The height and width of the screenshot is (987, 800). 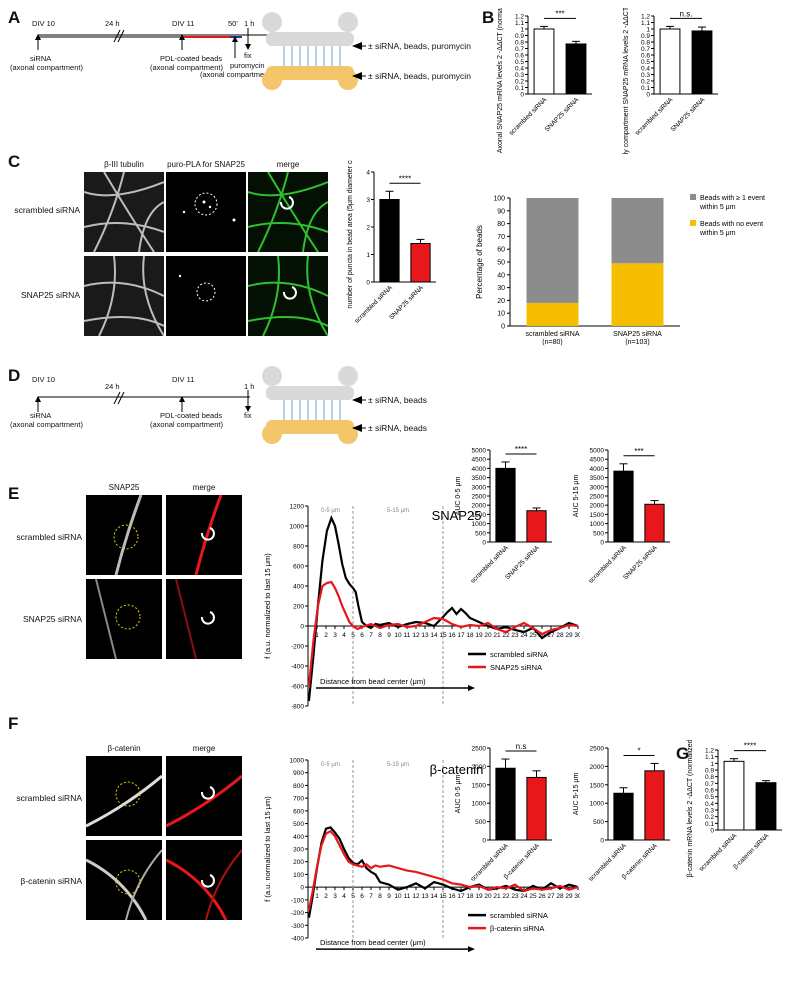 What do you see at coordinates (49, 537) in the screenshot?
I see `micro-e-row-scrambled: scrambled siRNA` at bounding box center [49, 537].